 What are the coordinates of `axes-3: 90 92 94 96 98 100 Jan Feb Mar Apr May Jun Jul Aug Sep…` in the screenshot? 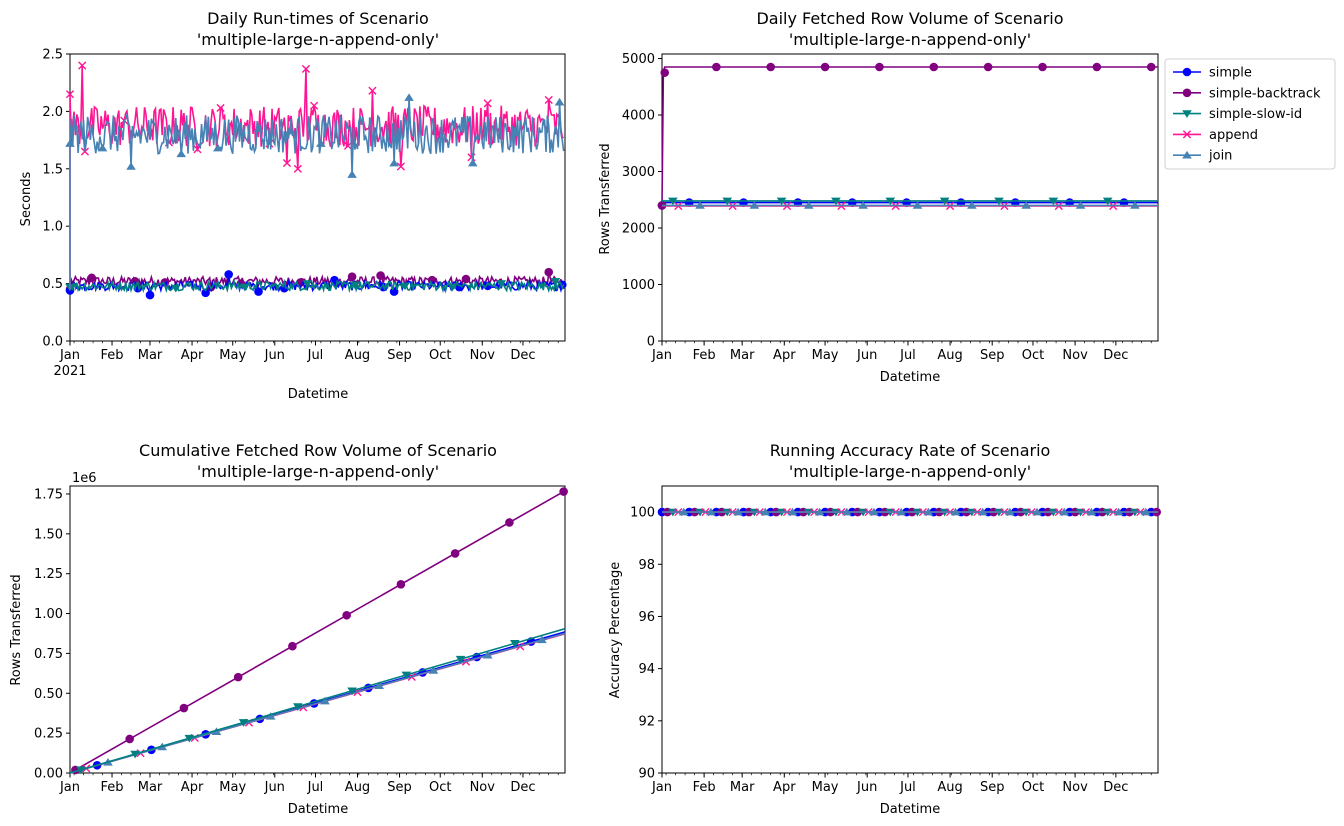 It's located at (894, 640).